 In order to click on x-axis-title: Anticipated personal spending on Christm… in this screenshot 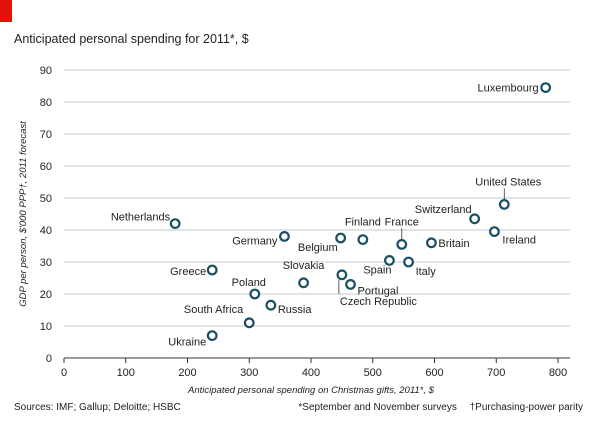, I will do `click(311, 390)`.